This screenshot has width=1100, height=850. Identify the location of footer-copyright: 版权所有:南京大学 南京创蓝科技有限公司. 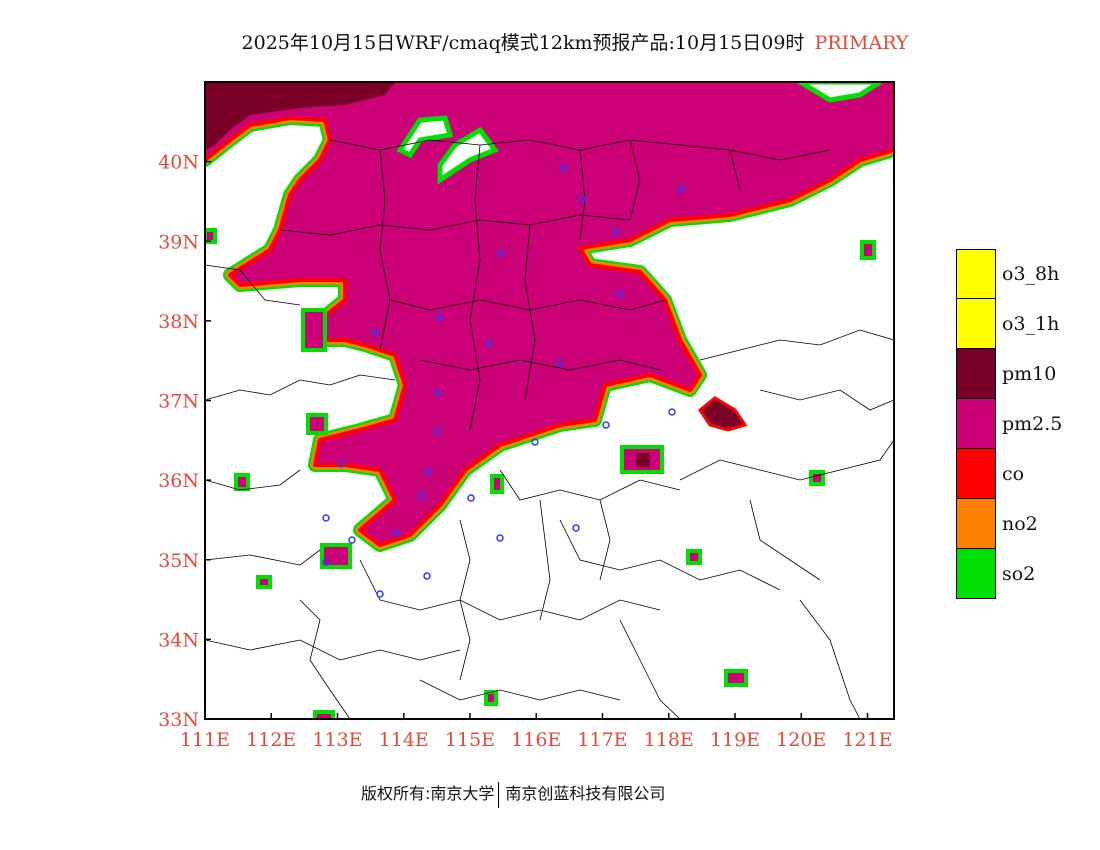
(513, 794).